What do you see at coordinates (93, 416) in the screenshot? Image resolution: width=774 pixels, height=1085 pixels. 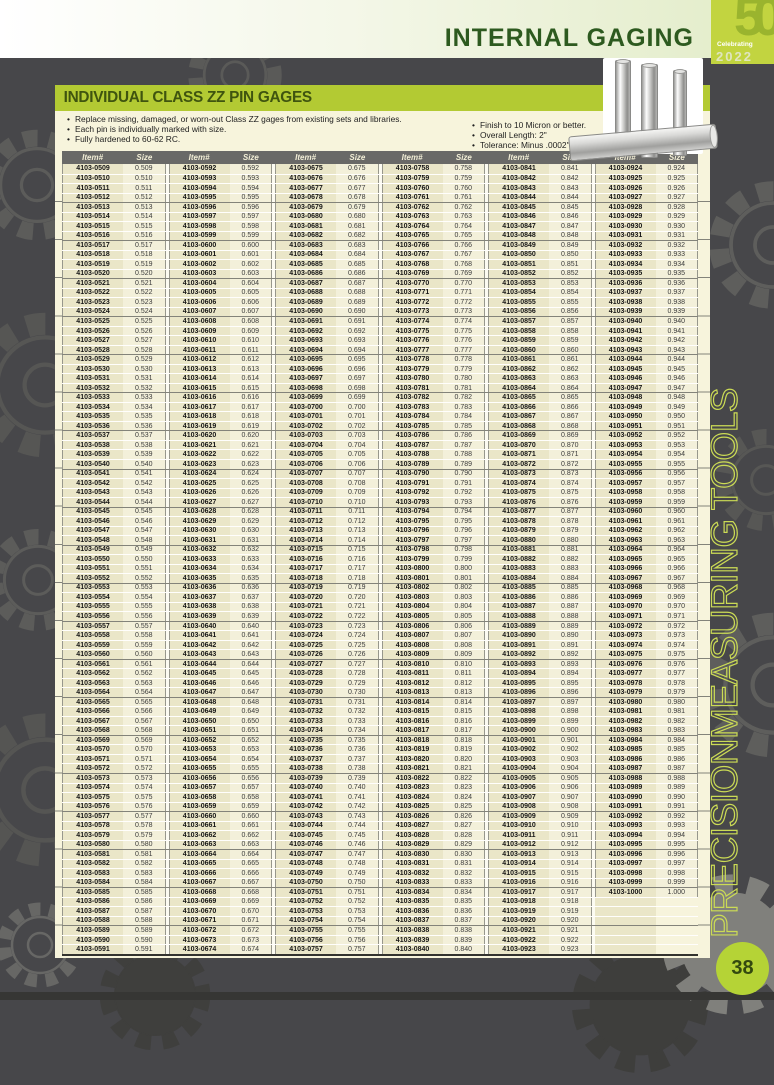 I see `item-cell: 4103-0535` at bounding box center [93, 416].